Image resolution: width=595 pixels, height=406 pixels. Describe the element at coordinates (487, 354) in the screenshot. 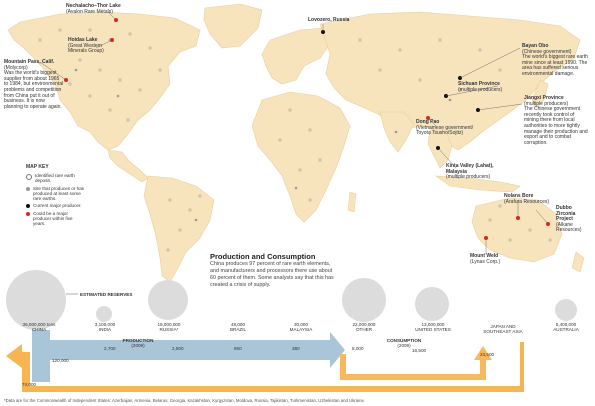

I see `value-japan-consumption: 23,500` at that location.